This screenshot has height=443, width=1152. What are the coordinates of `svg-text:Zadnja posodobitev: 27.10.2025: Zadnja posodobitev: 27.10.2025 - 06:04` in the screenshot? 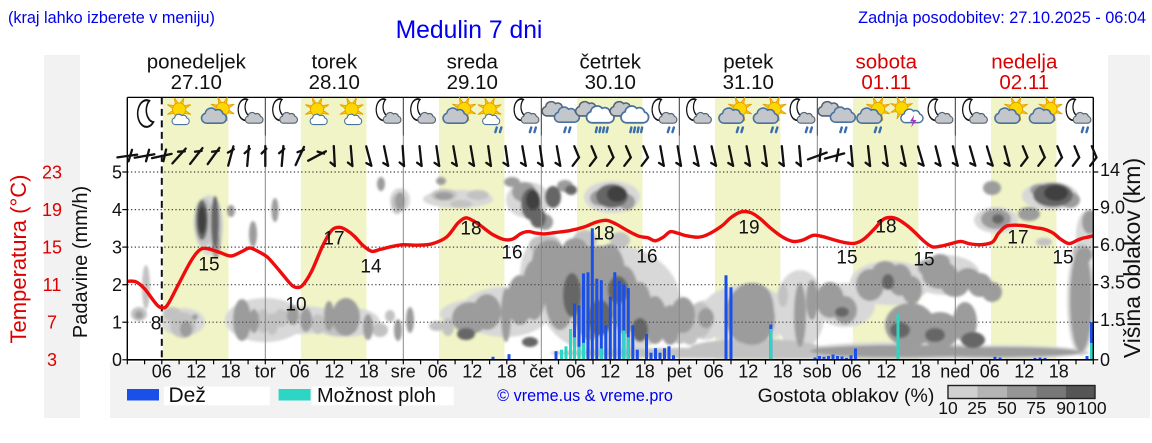 It's located at (1002, 18).